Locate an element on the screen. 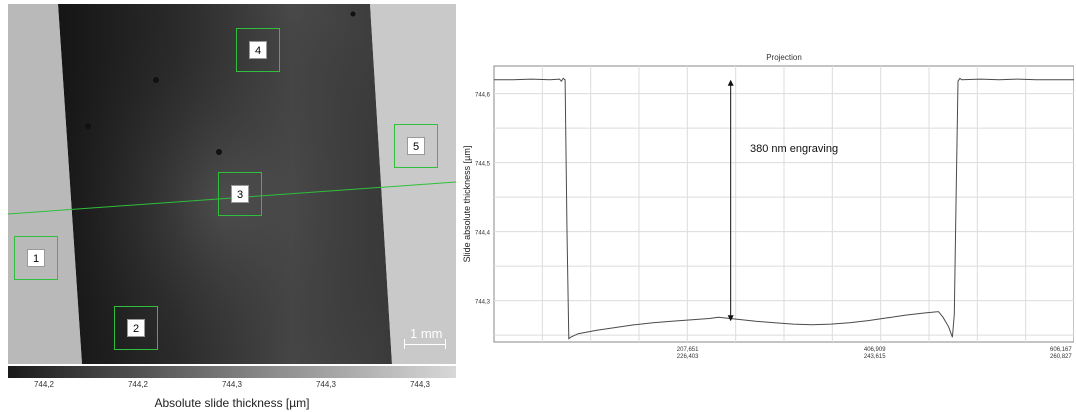  roi-label-1: 1 is located at coordinates (36, 258).